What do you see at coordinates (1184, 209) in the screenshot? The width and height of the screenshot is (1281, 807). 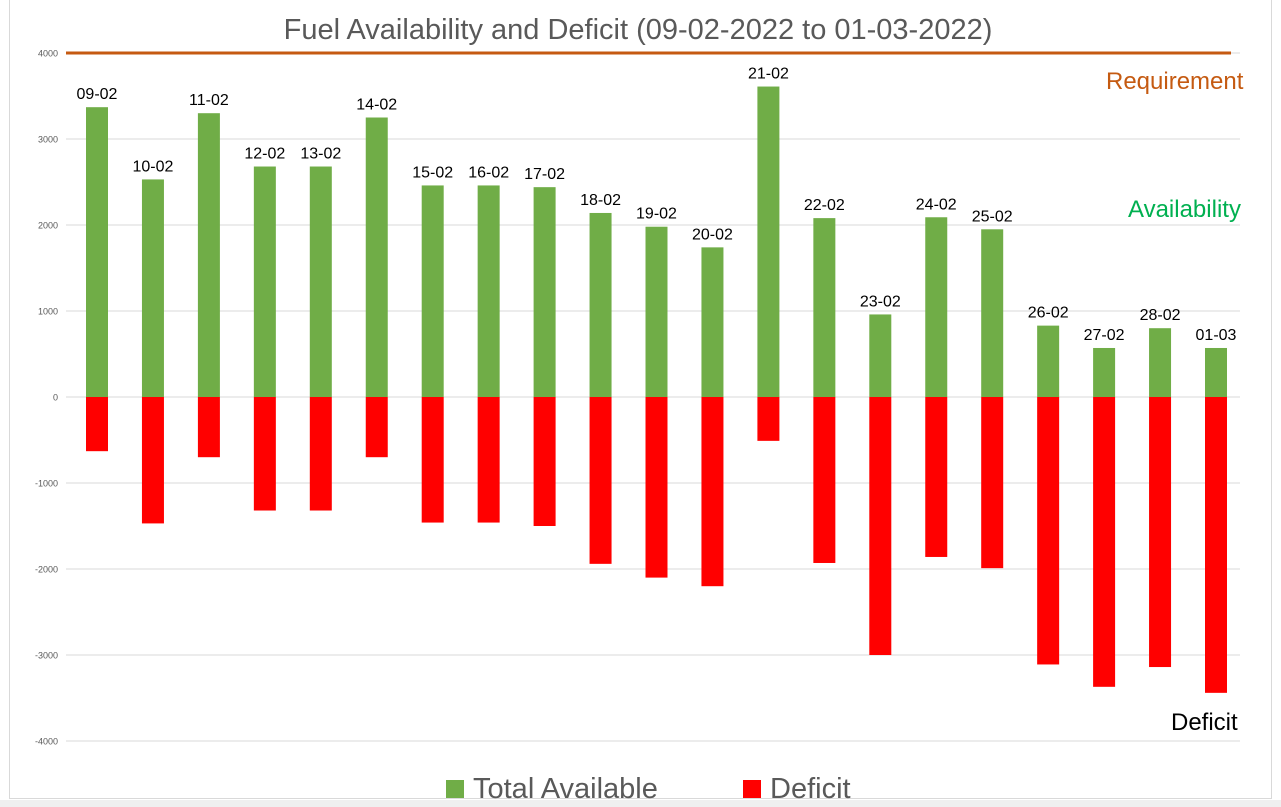 I see `annotation-availability: Availability` at bounding box center [1184, 209].